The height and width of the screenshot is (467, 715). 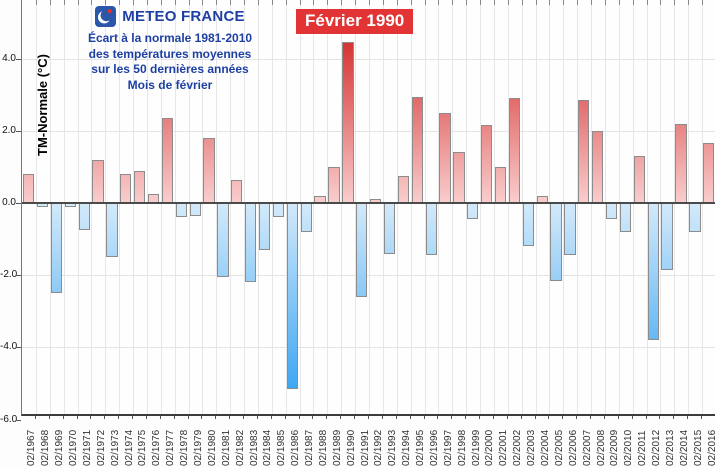 I want to click on x-axis-label: 02/2007, so click(x=587, y=447).